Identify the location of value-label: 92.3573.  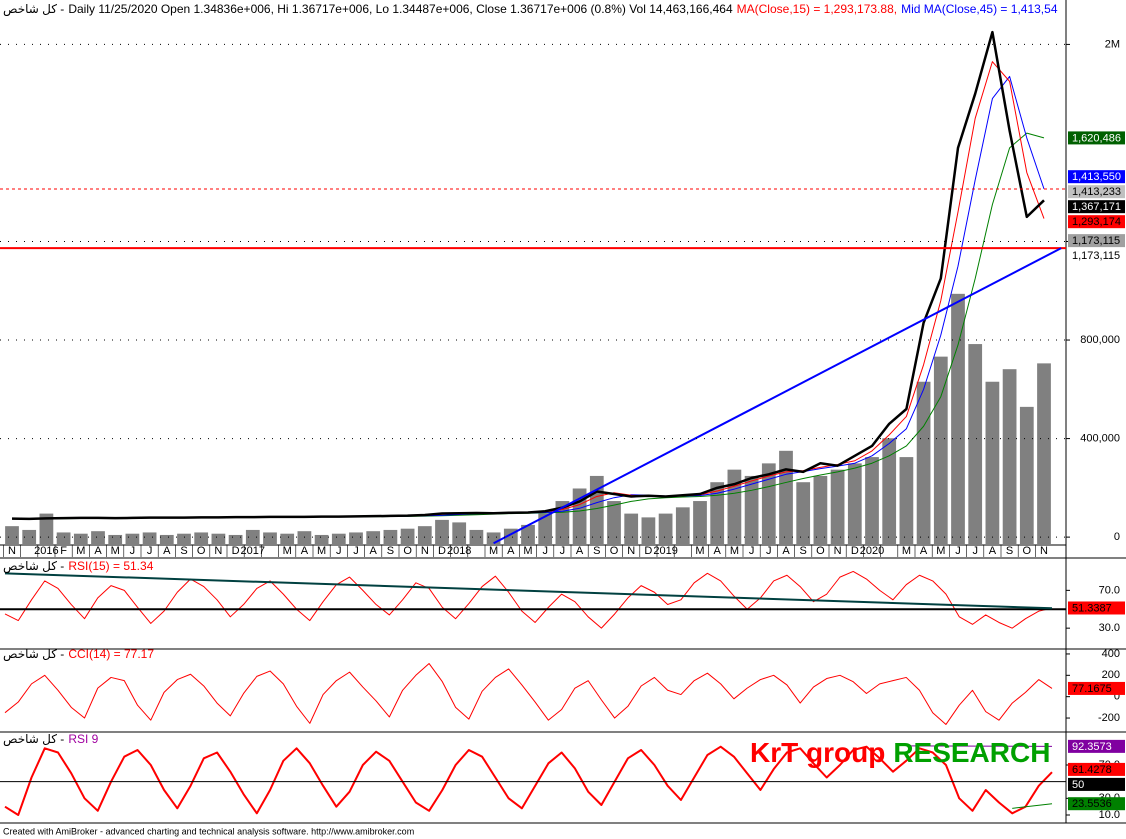
(1092, 747).